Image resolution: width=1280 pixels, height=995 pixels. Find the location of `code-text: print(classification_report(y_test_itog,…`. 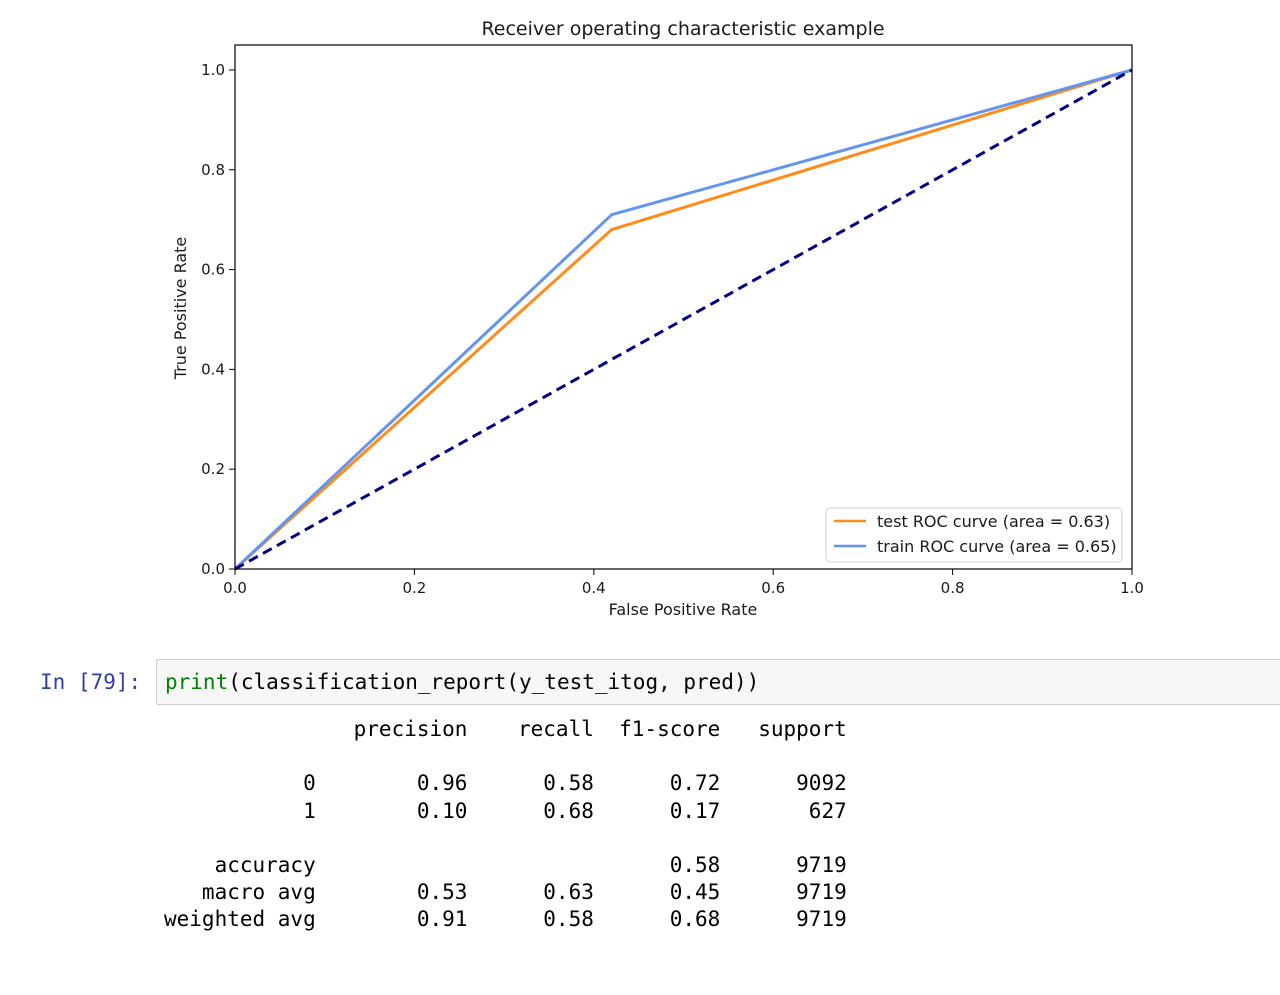

code-text: print(classification_report(y_test_itog,… is located at coordinates (462, 682).